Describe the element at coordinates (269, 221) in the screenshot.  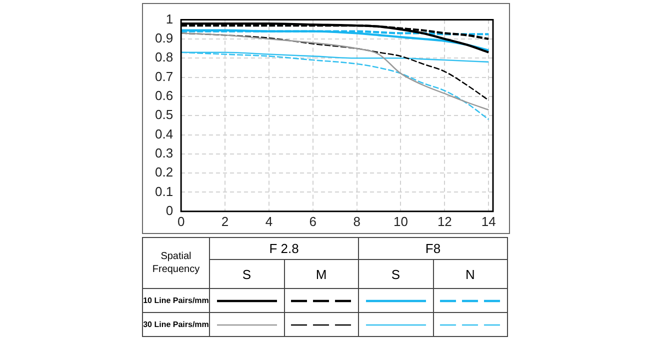
I see `x-tick-label: 4` at that location.